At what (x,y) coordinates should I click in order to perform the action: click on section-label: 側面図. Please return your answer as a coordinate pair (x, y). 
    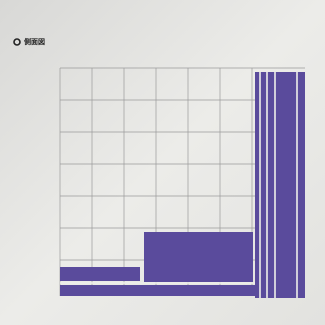
    Looking at the image, I should click on (34, 41).